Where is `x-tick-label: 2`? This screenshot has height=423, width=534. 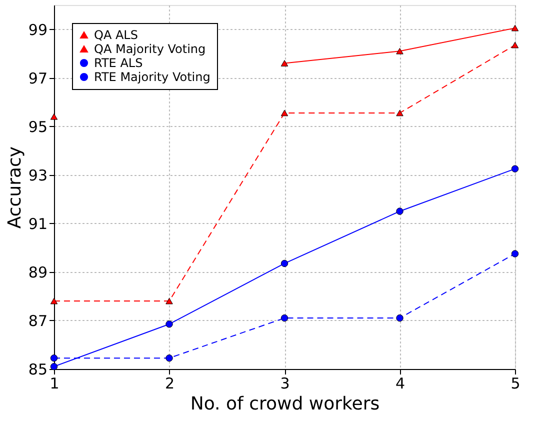 x-tick-label: 2 is located at coordinates (169, 383).